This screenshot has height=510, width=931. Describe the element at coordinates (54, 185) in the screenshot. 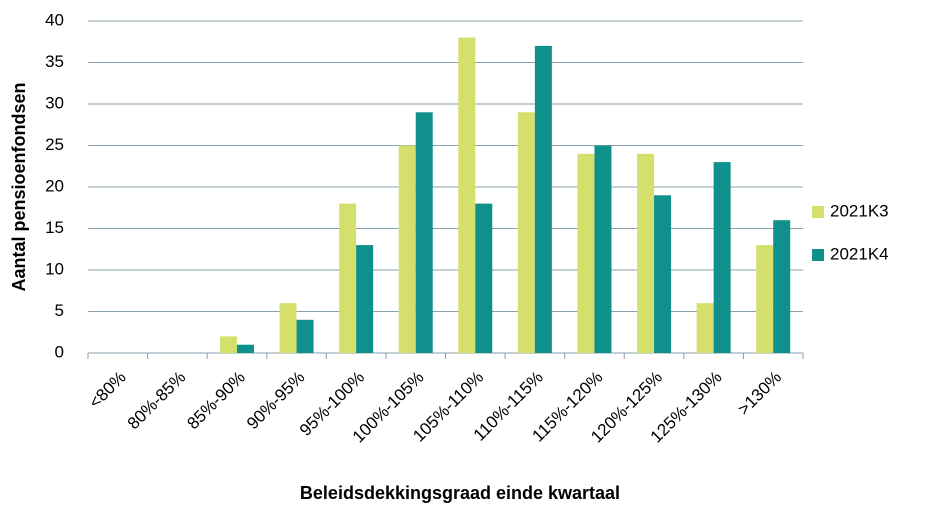

I see `y-tick-label: 20` at that location.